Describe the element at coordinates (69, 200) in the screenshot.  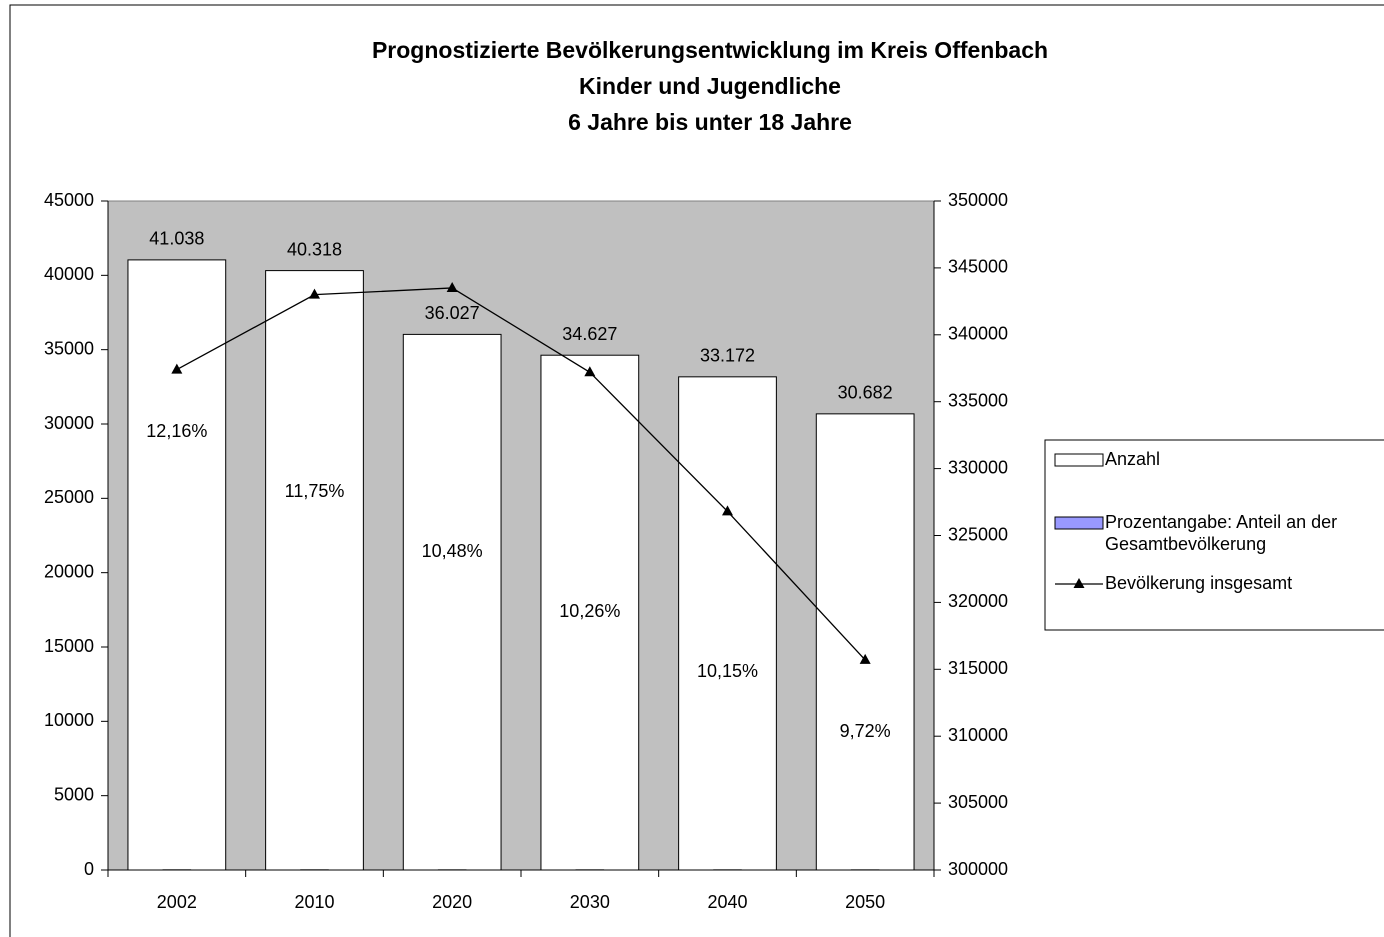
I see `y-tick-label: 45000` at that location.